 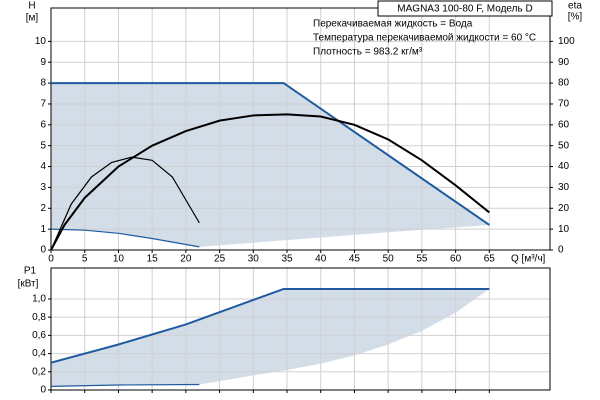 What do you see at coordinates (564, 229) in the screenshot?
I see `y2-tick-label: 10` at bounding box center [564, 229].